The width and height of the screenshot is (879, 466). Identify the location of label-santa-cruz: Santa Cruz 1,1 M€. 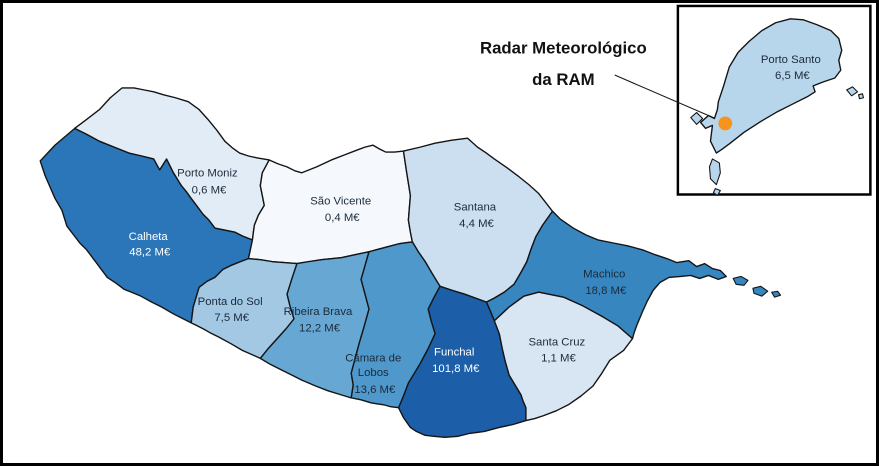
(558, 351).